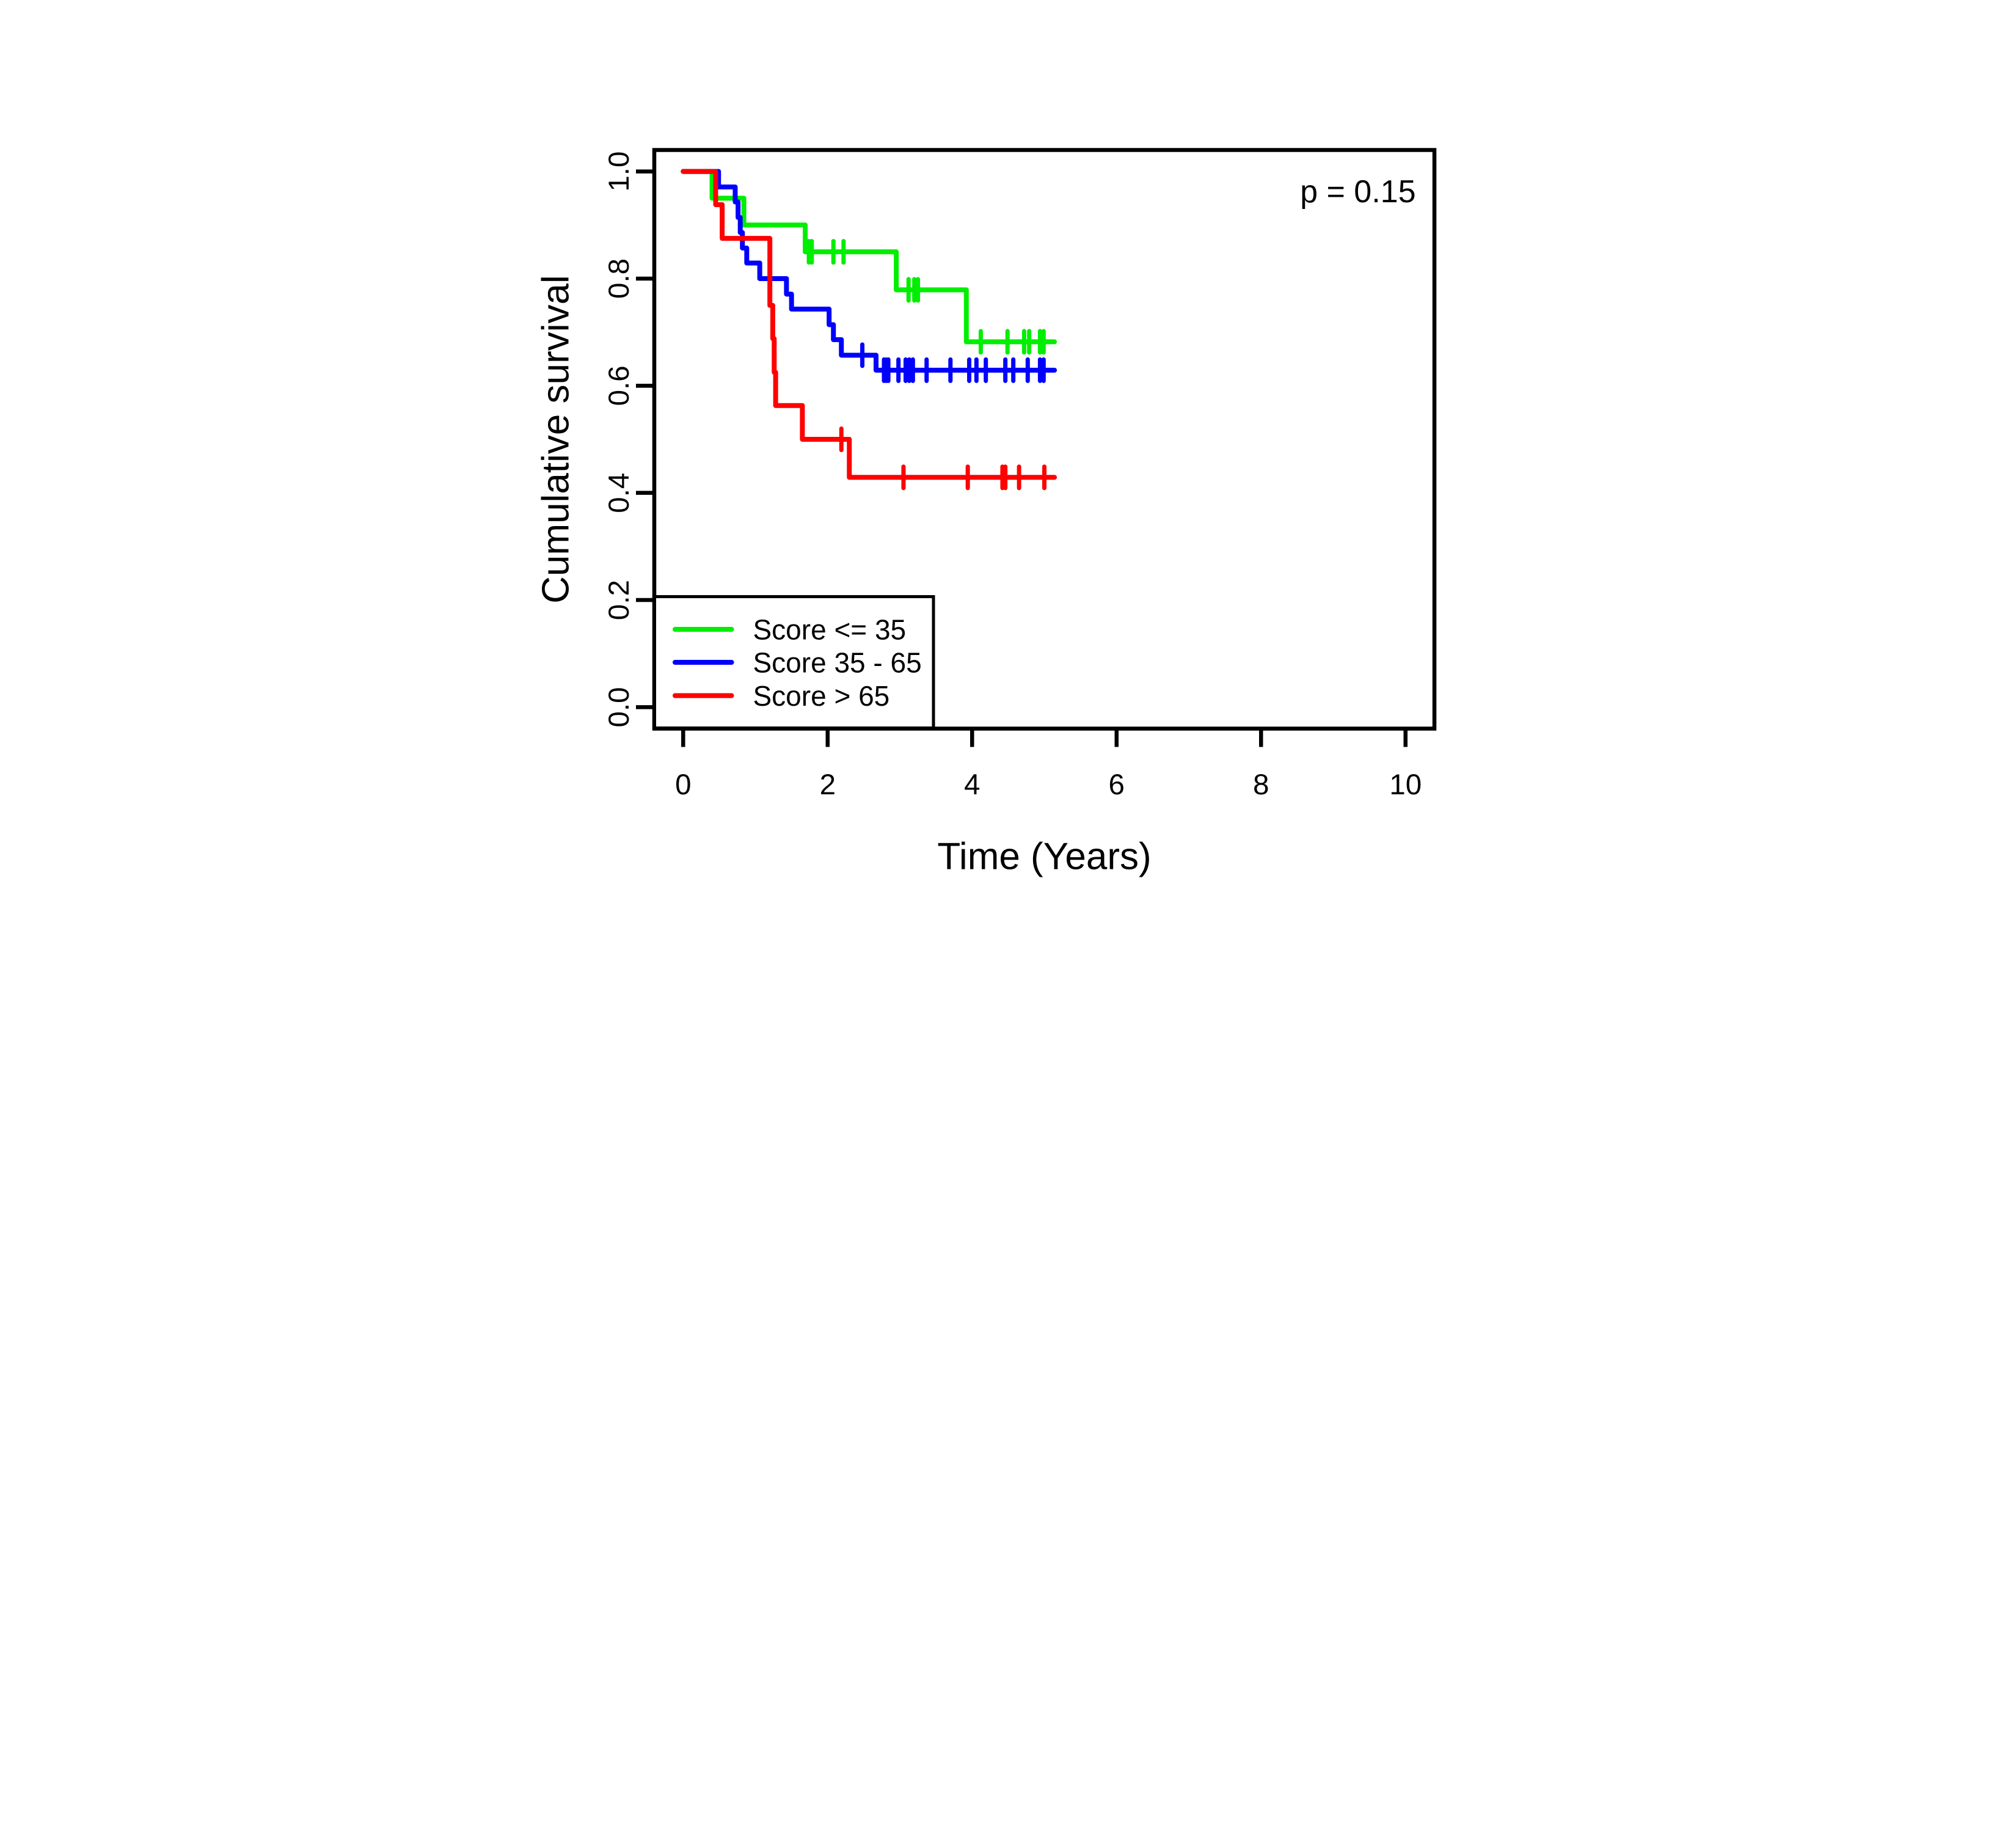  I want to click on y-tick-label: 0.8, so click(619, 278).